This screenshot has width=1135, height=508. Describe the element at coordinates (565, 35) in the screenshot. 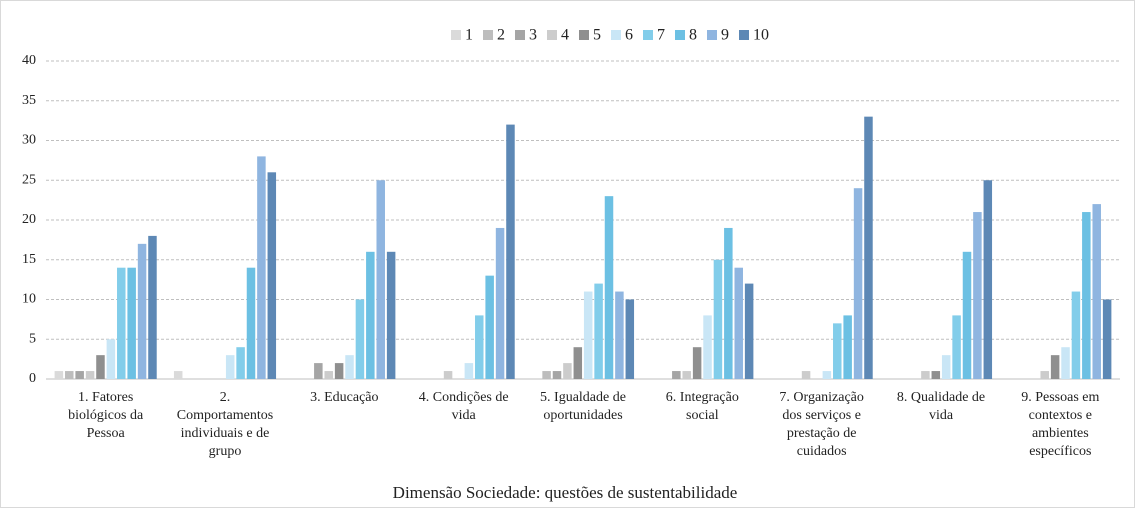

I see `legend-label: 4` at that location.